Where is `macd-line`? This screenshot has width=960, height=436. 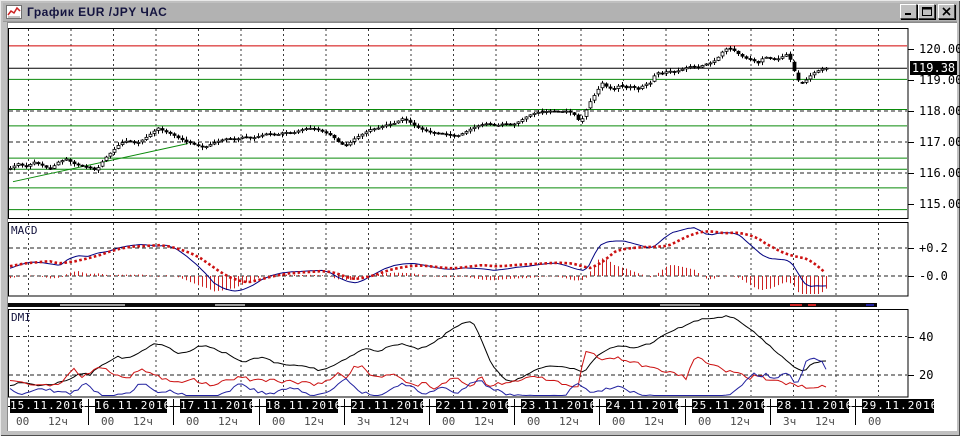
macd-line is located at coordinates (418, 259).